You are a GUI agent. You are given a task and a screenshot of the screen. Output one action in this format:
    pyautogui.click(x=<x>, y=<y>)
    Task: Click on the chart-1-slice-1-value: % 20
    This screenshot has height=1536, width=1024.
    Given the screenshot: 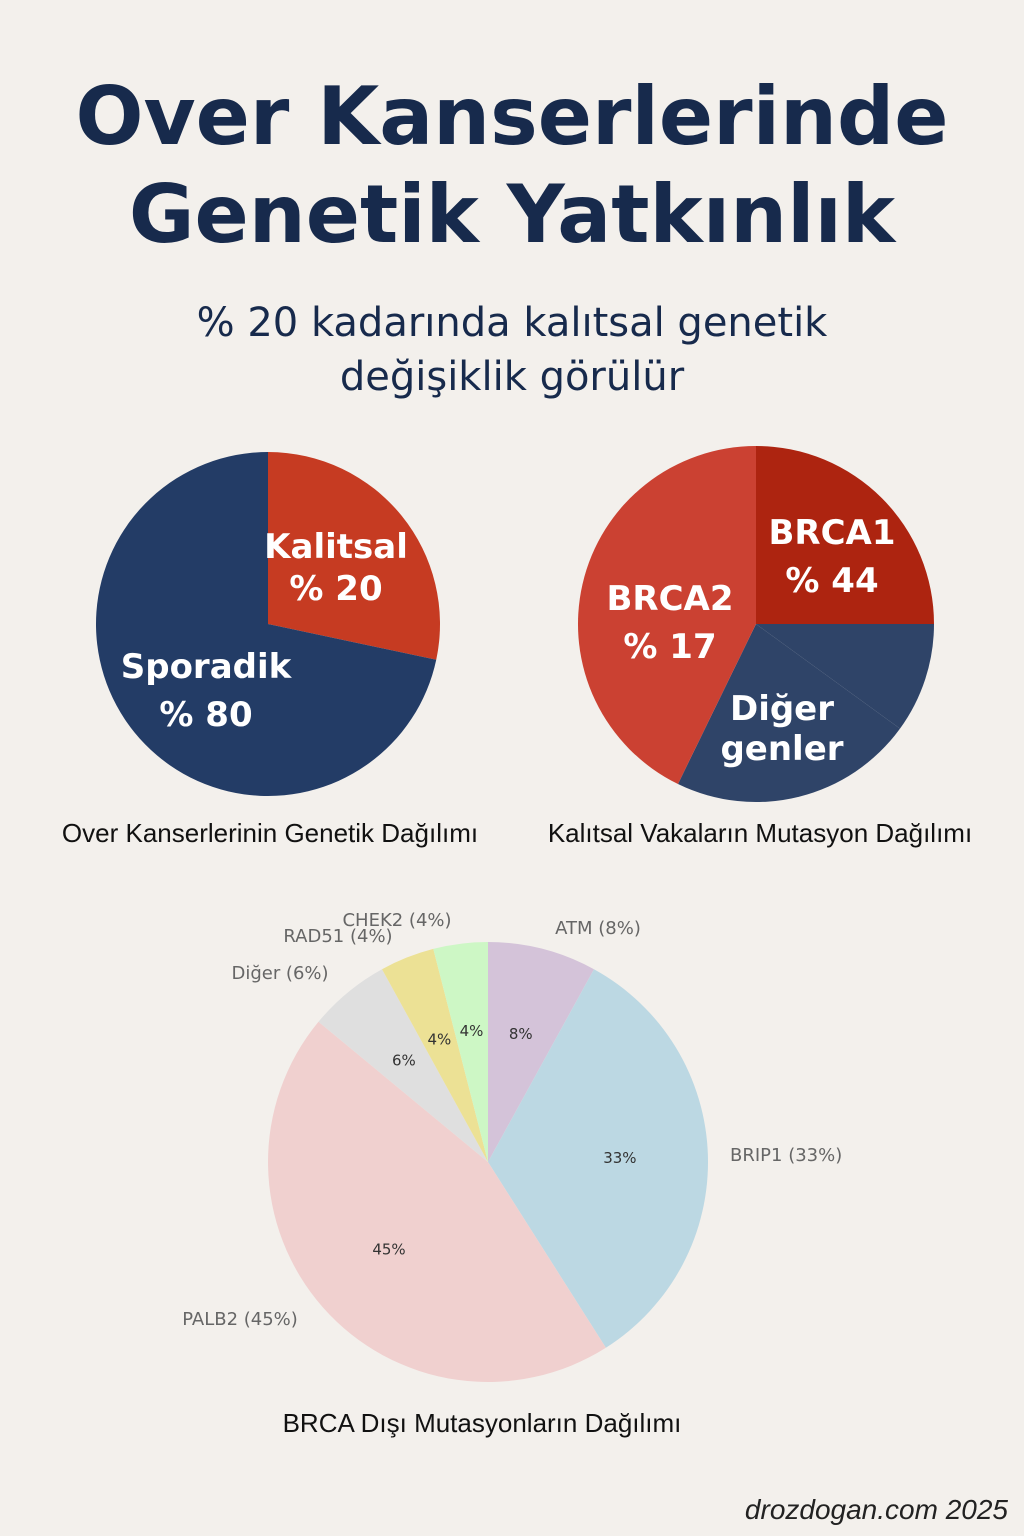 What is the action you would take?
    pyautogui.click(x=335, y=589)
    